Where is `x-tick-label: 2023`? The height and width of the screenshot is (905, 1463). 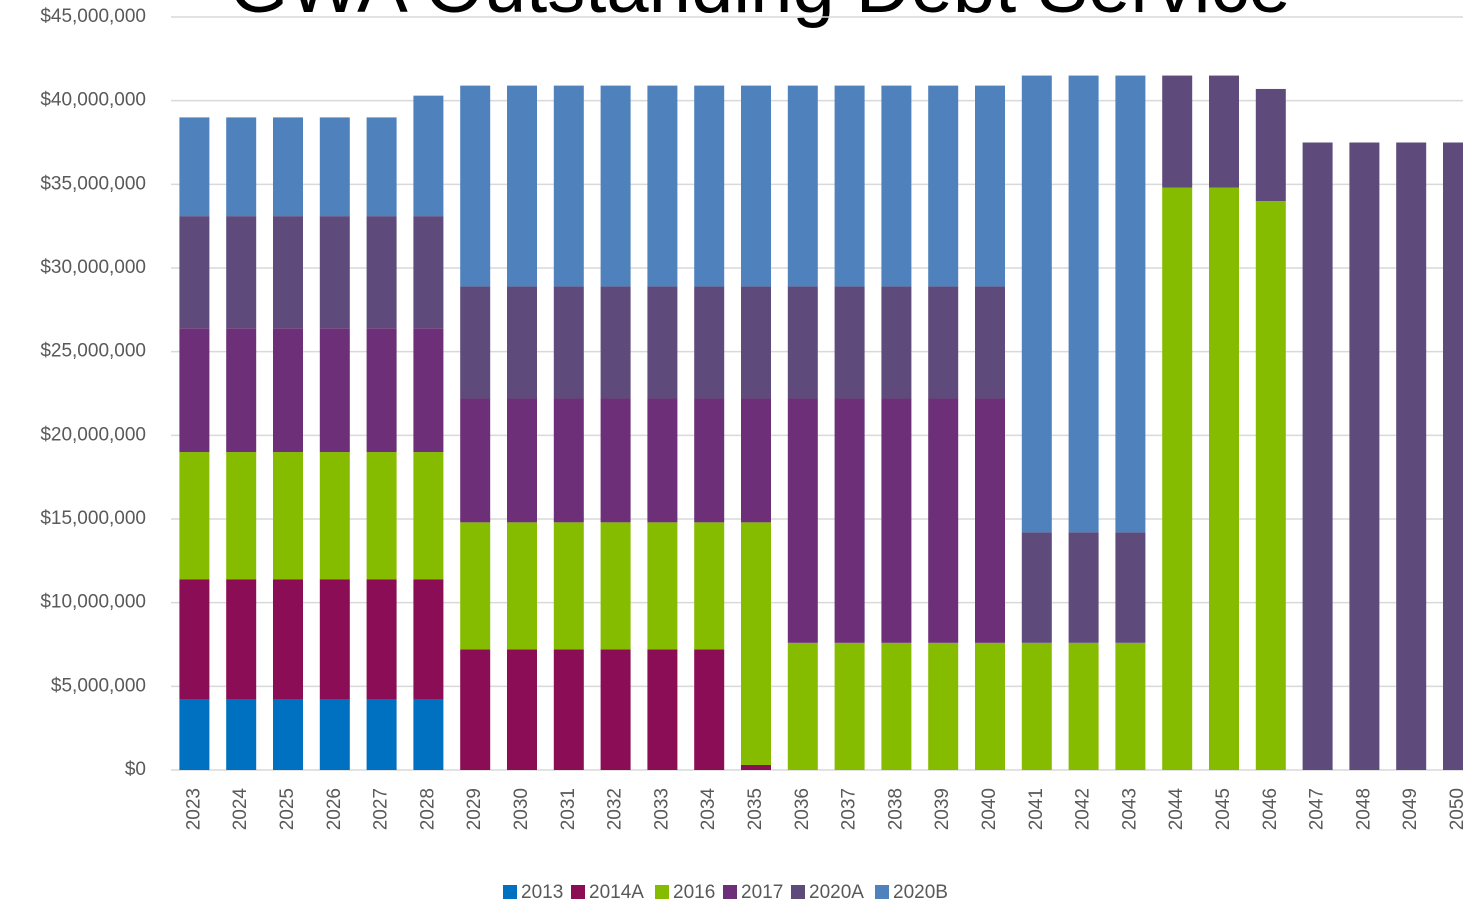
x-tick-label: 2023 is located at coordinates (193, 809).